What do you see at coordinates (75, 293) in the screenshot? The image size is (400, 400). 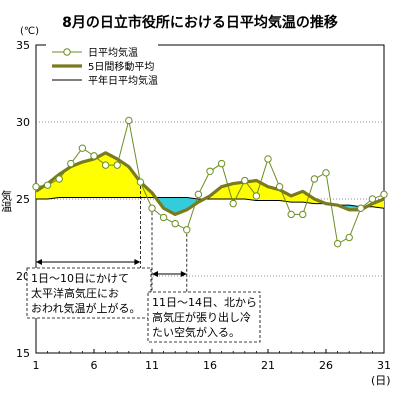 I see `annotation-text: 太平洋高気圧にお` at bounding box center [75, 293].